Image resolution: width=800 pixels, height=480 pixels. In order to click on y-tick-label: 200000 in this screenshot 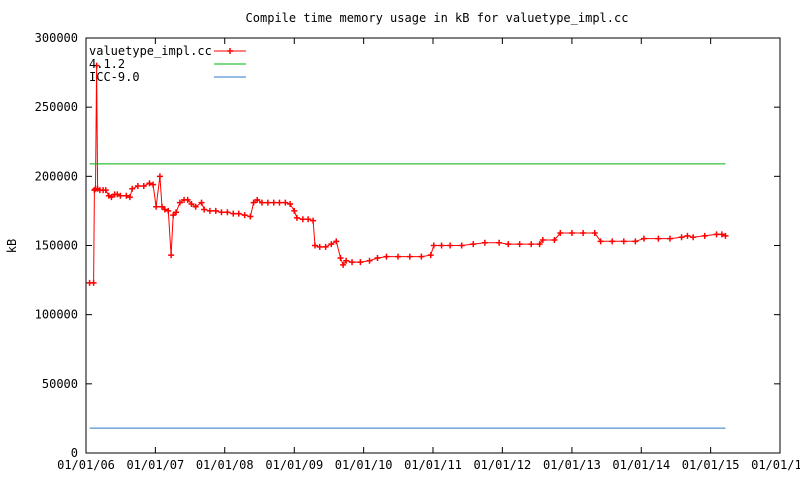, I will do `click(56, 176)`.